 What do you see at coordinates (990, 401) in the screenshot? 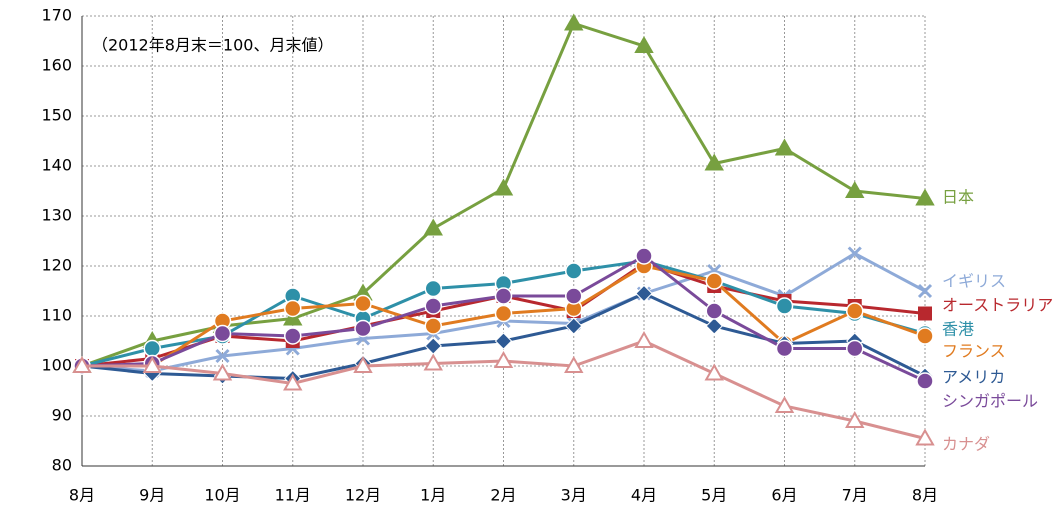
I see `series-label: シンガポール` at bounding box center [990, 401].